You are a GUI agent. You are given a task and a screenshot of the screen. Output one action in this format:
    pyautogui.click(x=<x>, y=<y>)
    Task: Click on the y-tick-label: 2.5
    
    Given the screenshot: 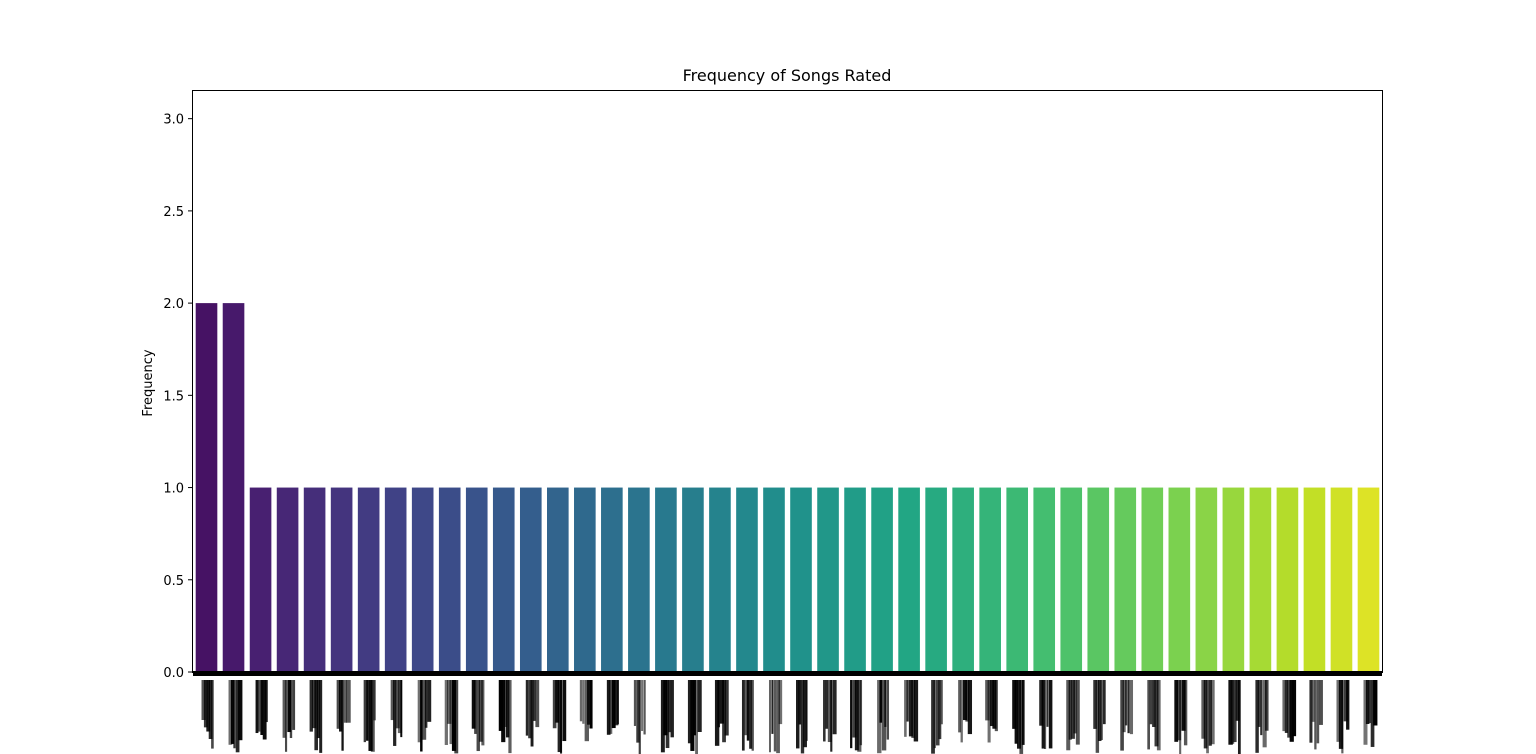 What is the action you would take?
    pyautogui.click(x=173, y=212)
    